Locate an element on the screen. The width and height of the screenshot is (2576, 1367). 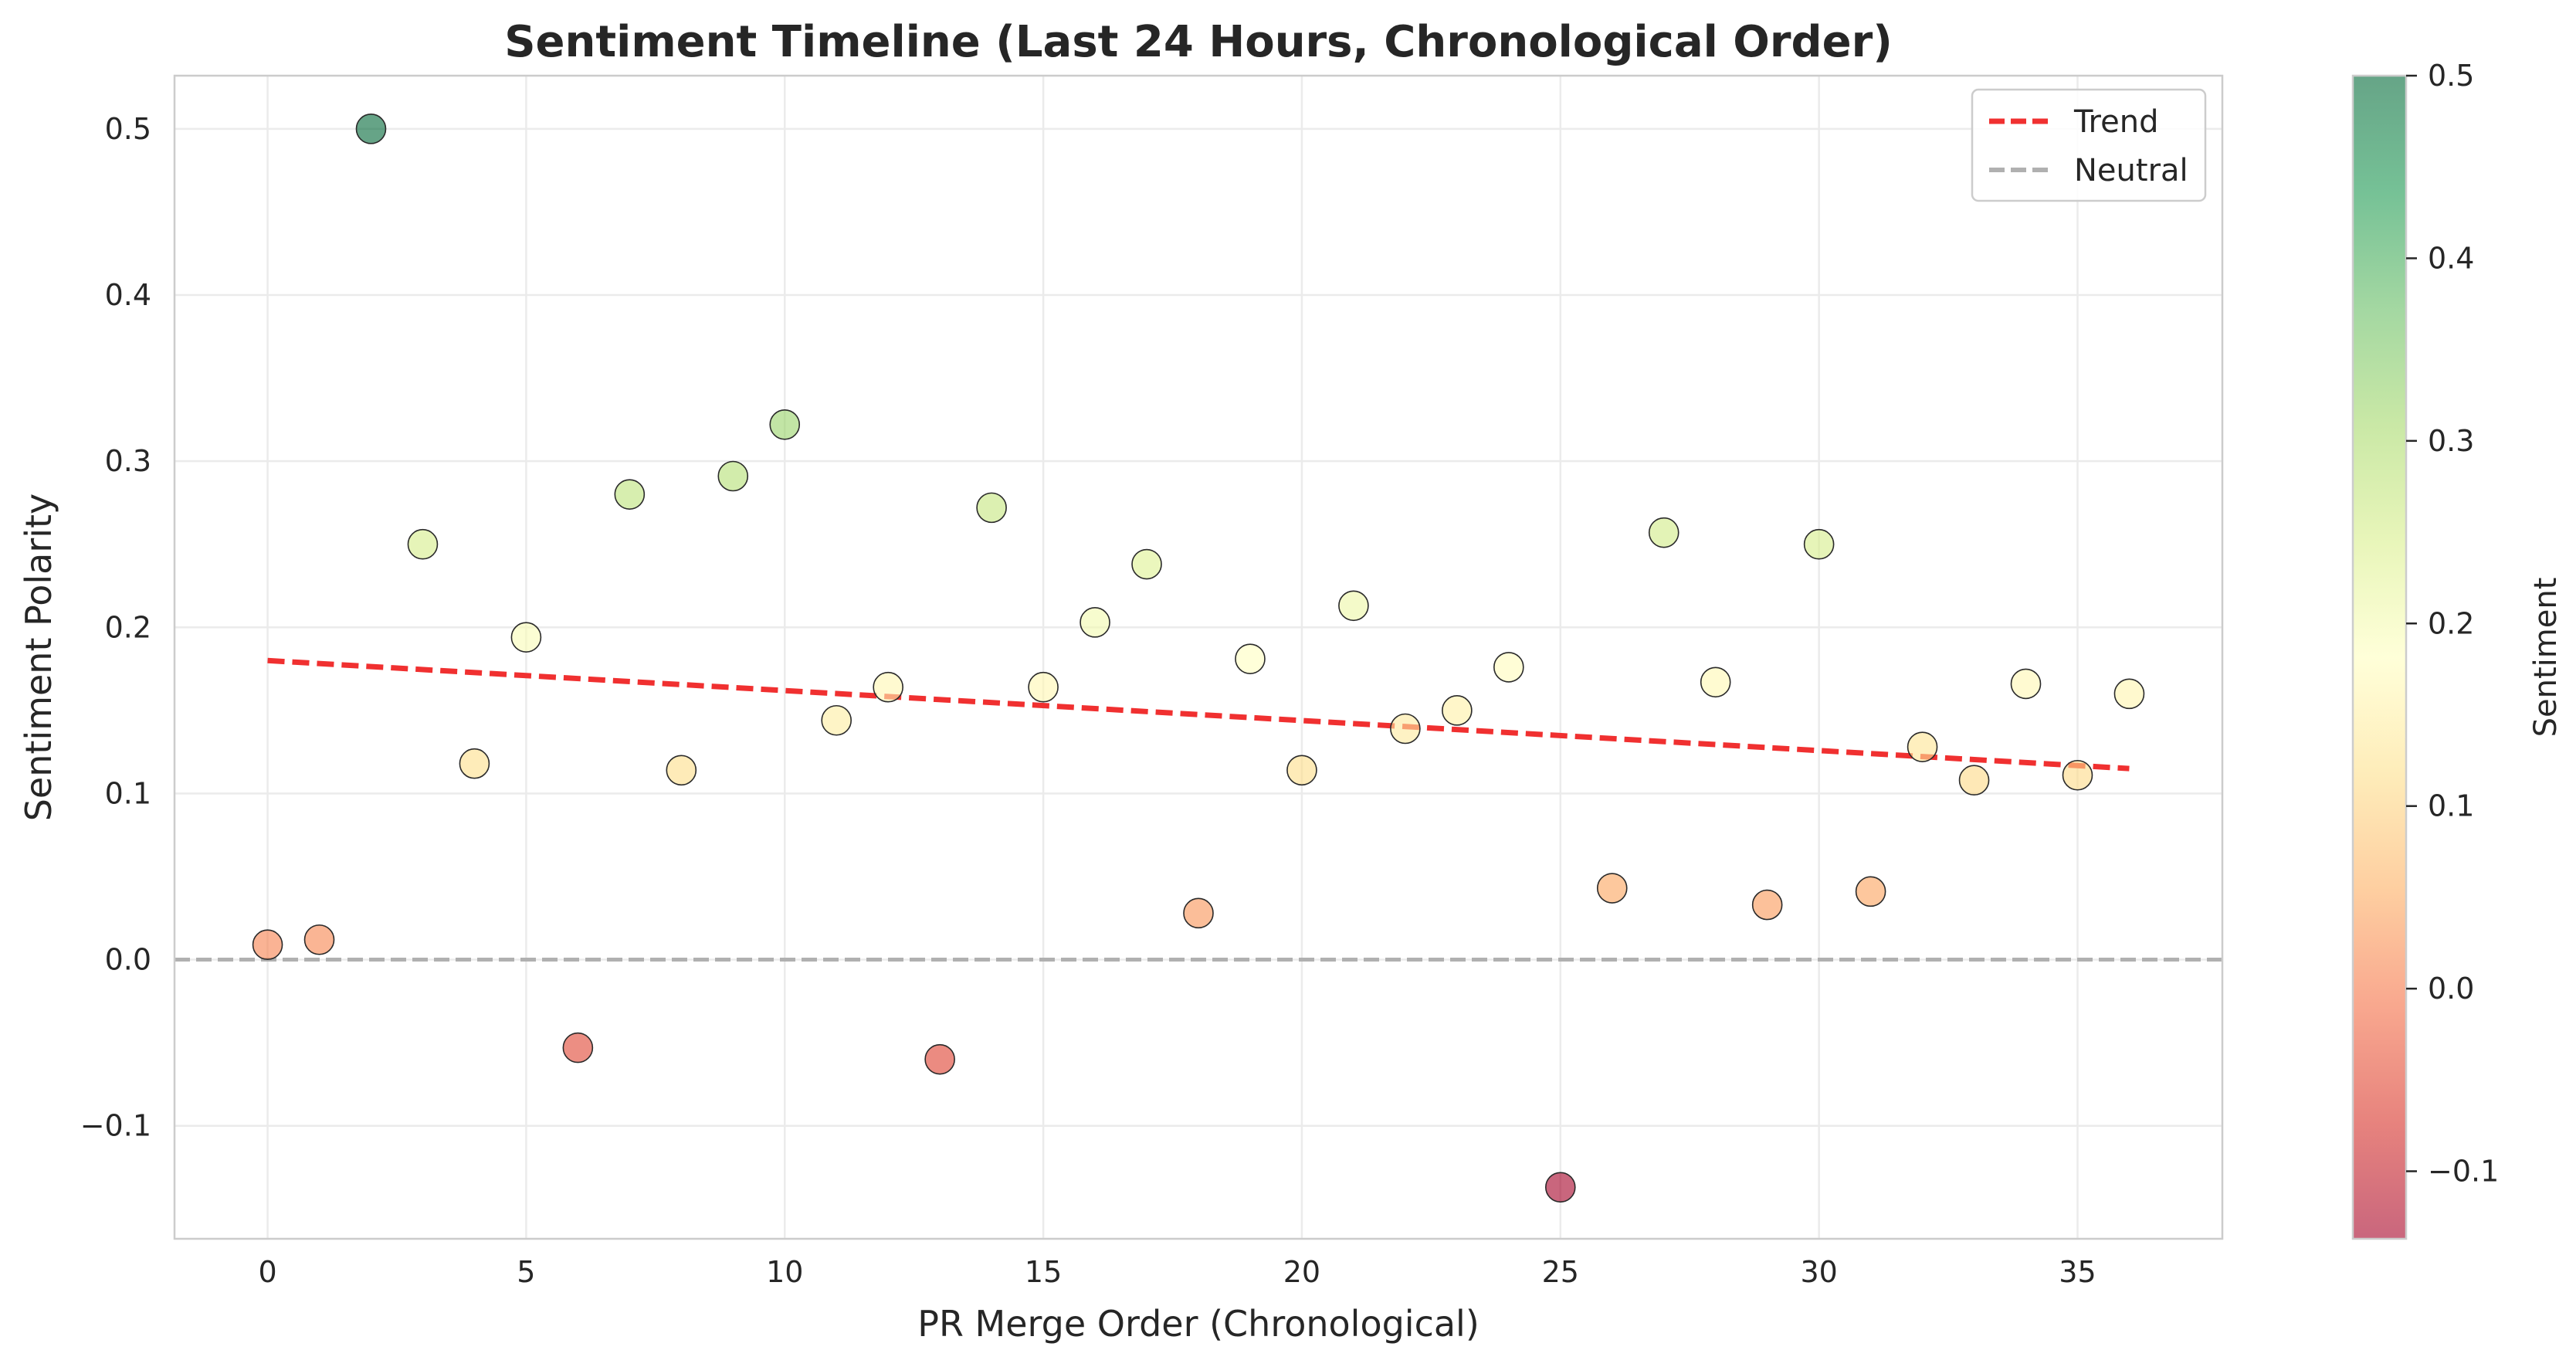
y-tick-label: 0.1 is located at coordinates (128, 793).